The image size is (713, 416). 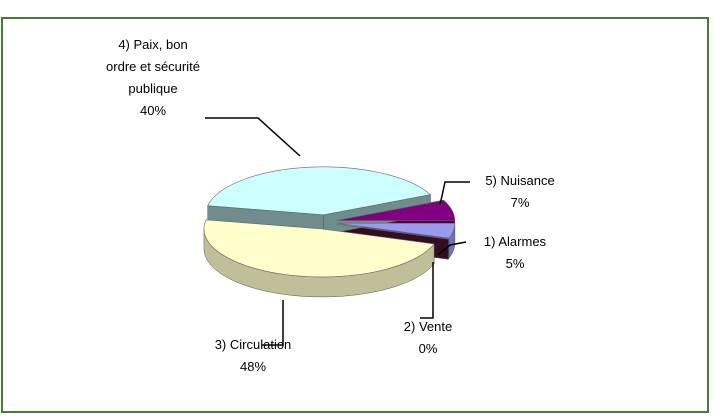 I want to click on pie, so click(x=329, y=232).